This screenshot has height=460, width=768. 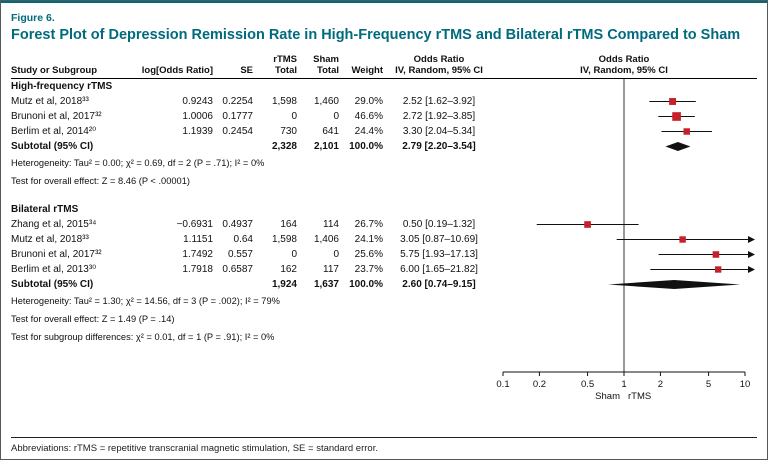 What do you see at coordinates (330, 131) in the screenshot?
I see `sham-total-value: 641` at bounding box center [330, 131].